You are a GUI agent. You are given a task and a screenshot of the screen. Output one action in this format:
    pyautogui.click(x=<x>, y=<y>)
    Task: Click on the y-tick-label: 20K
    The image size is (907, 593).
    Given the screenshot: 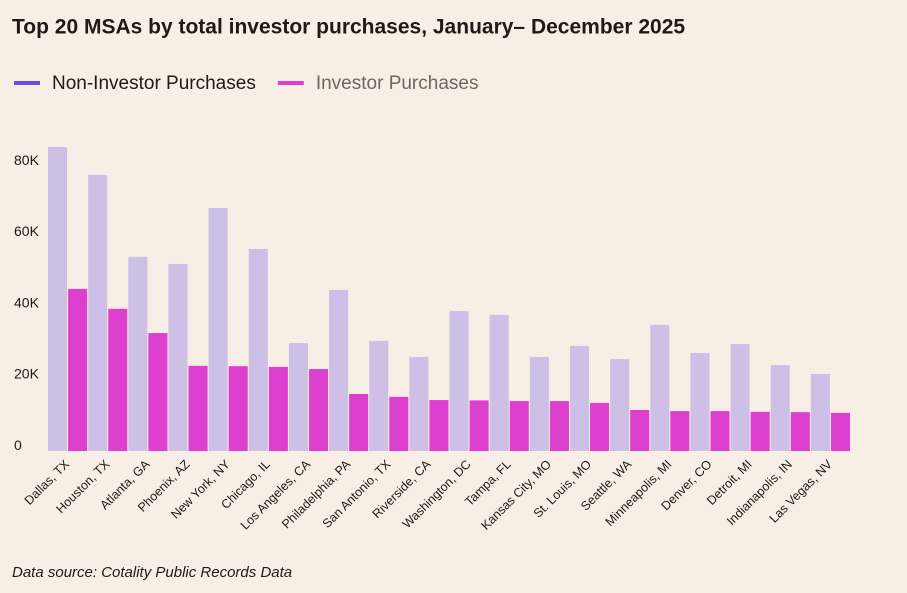 What is the action you would take?
    pyautogui.click(x=27, y=374)
    